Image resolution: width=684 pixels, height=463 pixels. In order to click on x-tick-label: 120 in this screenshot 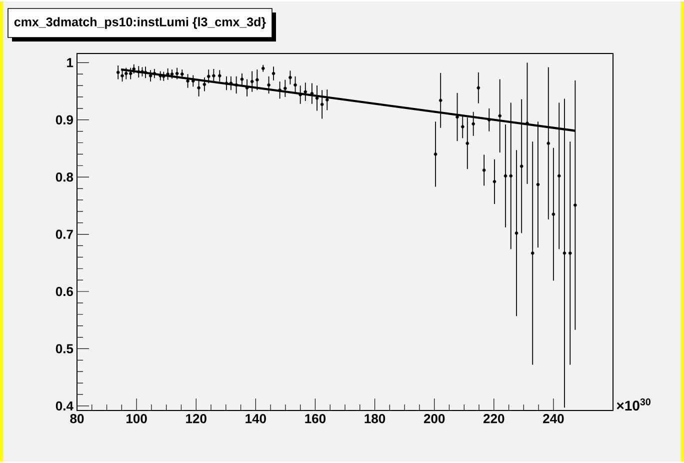, I will do `click(196, 419)`.